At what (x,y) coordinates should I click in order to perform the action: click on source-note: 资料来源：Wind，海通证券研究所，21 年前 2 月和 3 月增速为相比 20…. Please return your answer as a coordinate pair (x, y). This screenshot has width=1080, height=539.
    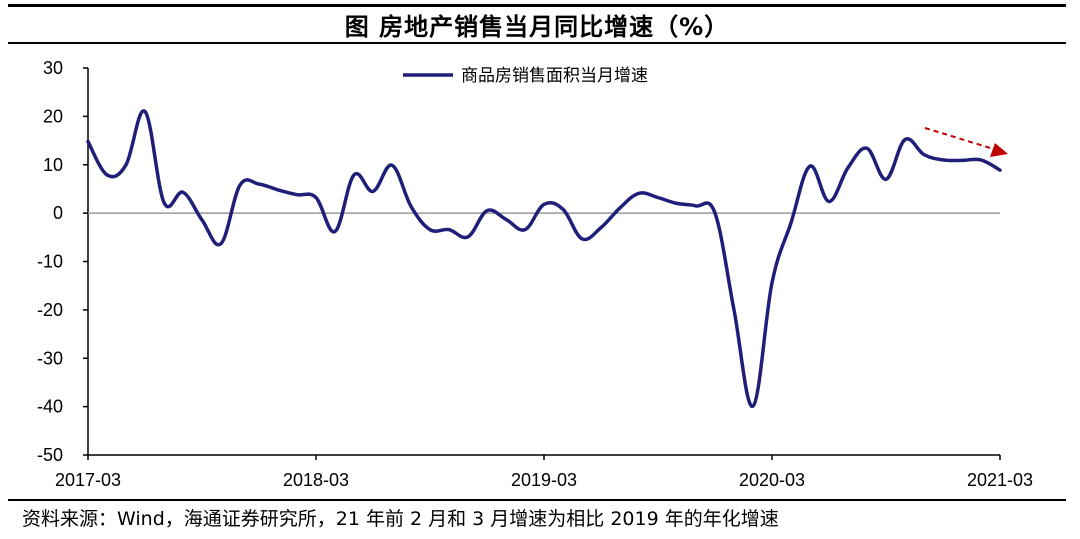
    Looking at the image, I should click on (400, 519).